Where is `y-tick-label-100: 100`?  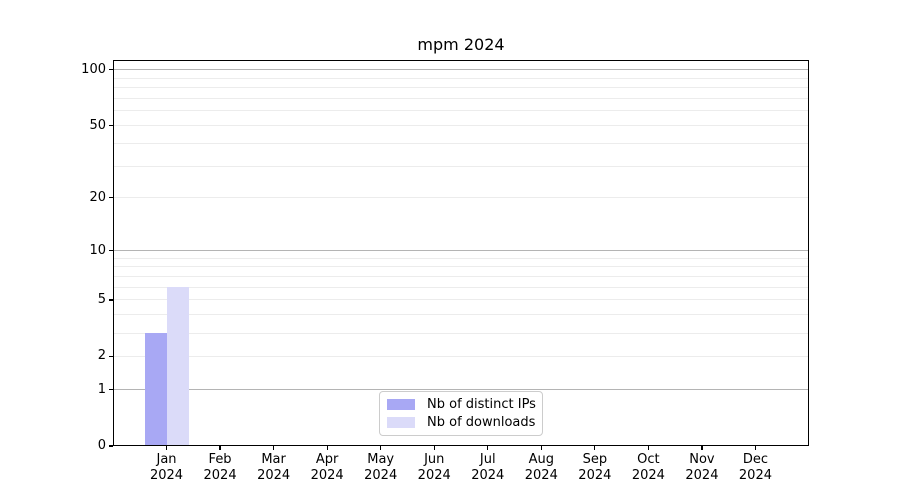
y-tick-label-100: 100 is located at coordinates (93, 69).